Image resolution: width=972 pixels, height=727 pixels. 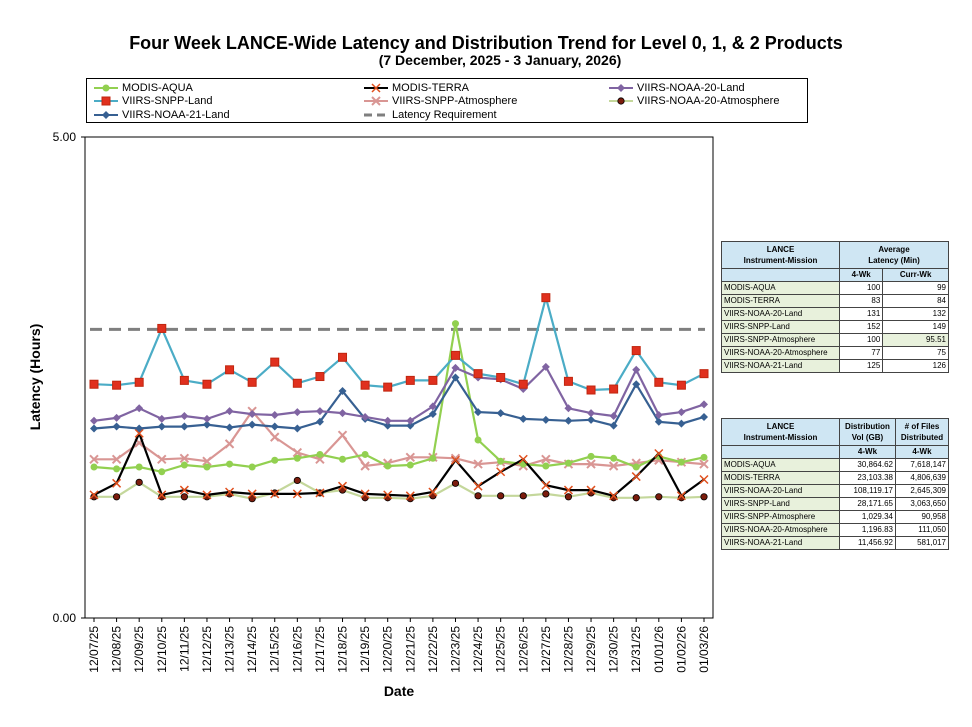 What do you see at coordinates (444, 115) in the screenshot?
I see `legend-label: Latency Requirement` at bounding box center [444, 115].